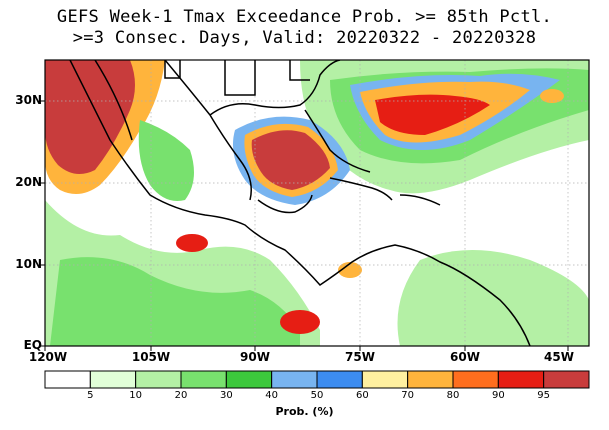 The height and width of the screenshot is (430, 609). Describe the element at coordinates (408, 395) in the screenshot. I see `colorbar-tick-label: 70` at that location.